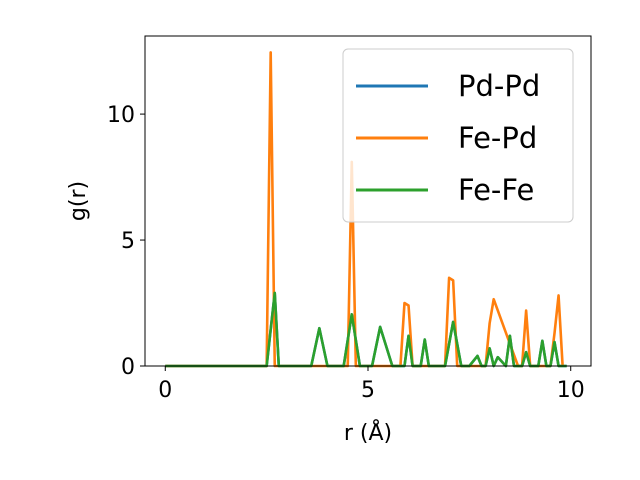 The height and width of the screenshot is (480, 640). I want to click on x-tick-label-0: 0, so click(165, 390).